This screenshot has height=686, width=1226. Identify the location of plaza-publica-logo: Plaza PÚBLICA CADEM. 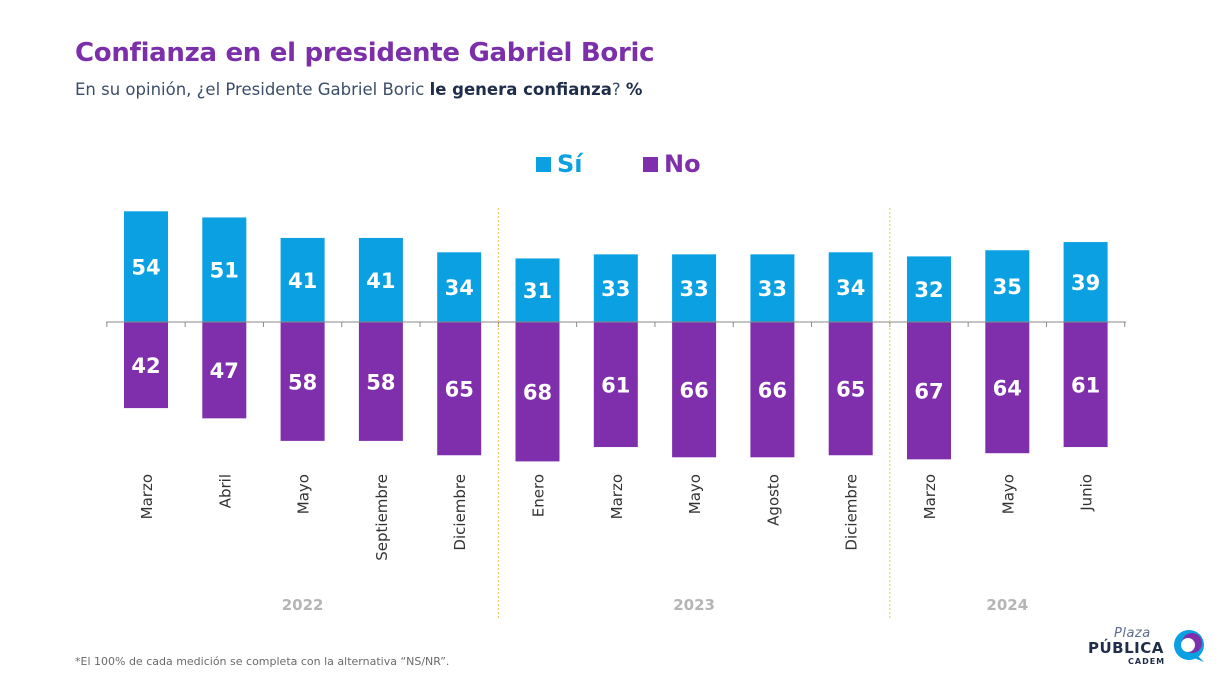
(1146, 649).